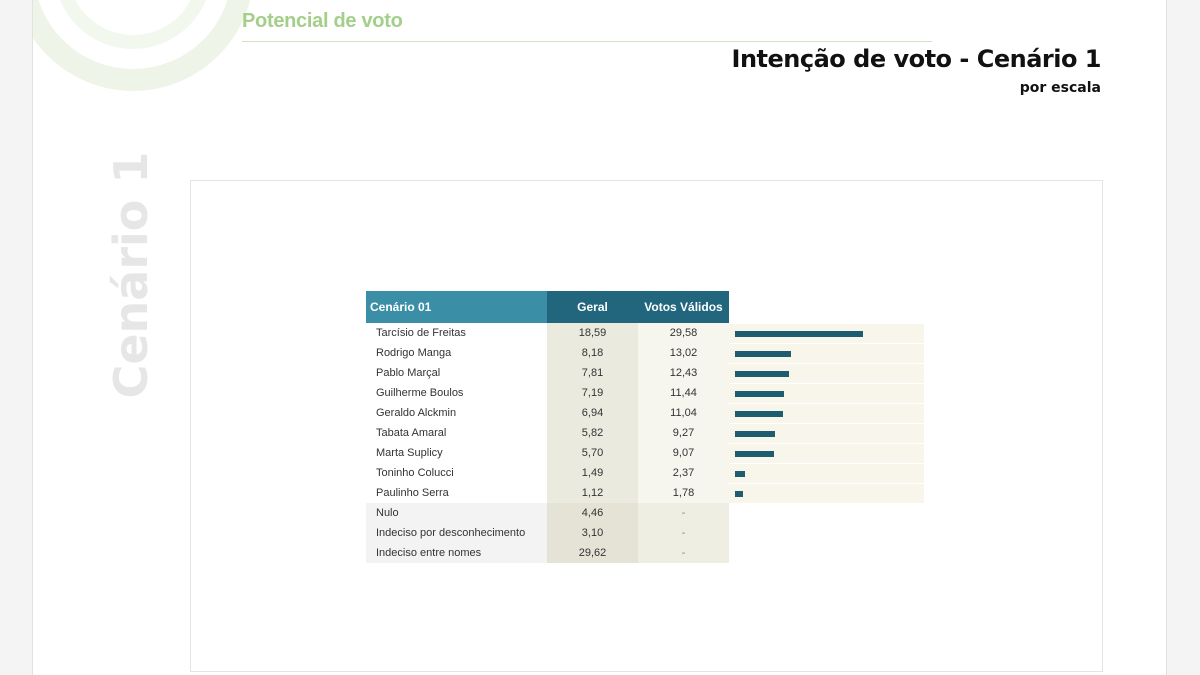 The width and height of the screenshot is (1200, 675). Describe the element at coordinates (683, 373) in the screenshot. I see `value-votos-validos: 12,43` at that location.